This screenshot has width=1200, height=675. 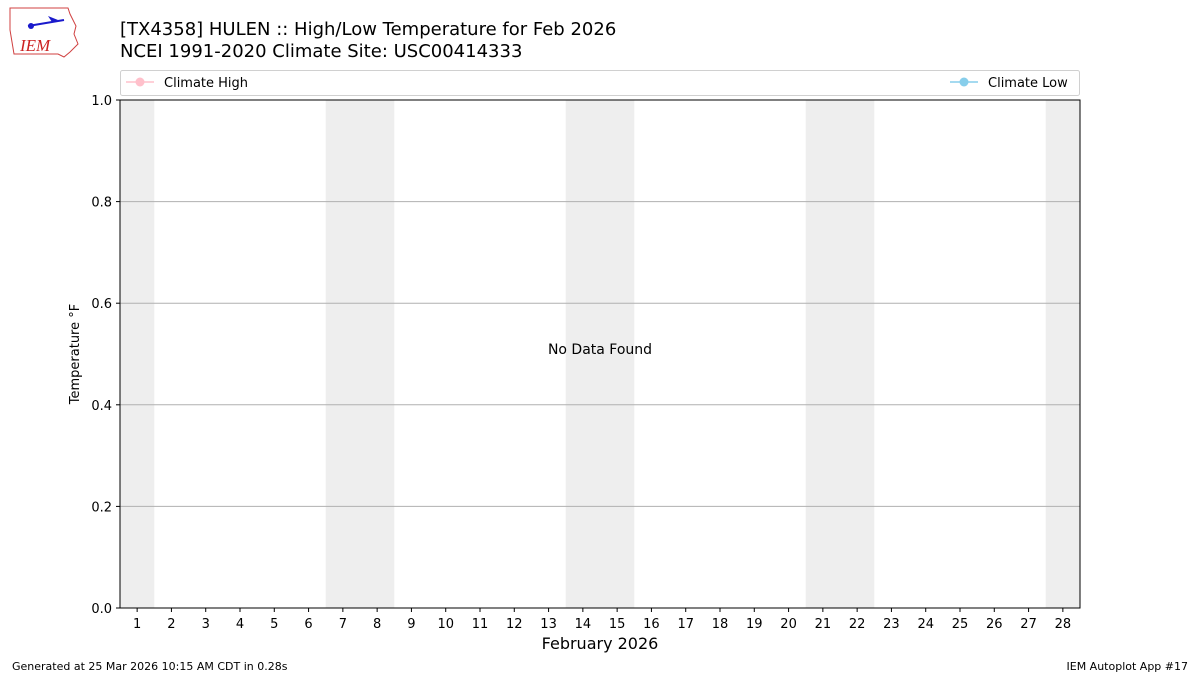 What do you see at coordinates (35, 45) in the screenshot?
I see `logo-text: IEM` at bounding box center [35, 45].